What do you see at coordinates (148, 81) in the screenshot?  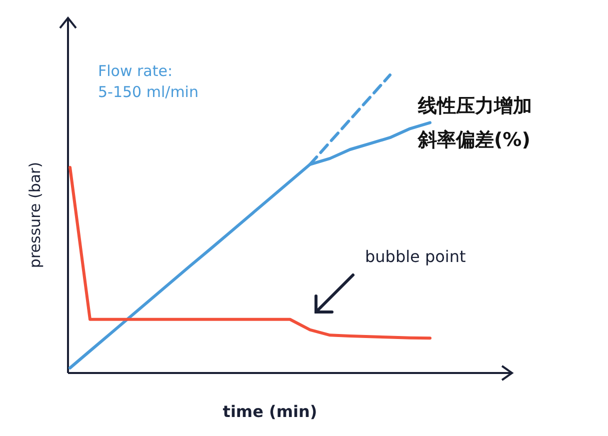 I see `annotation: Flow rate: 5-150 ml/min` at bounding box center [148, 81].